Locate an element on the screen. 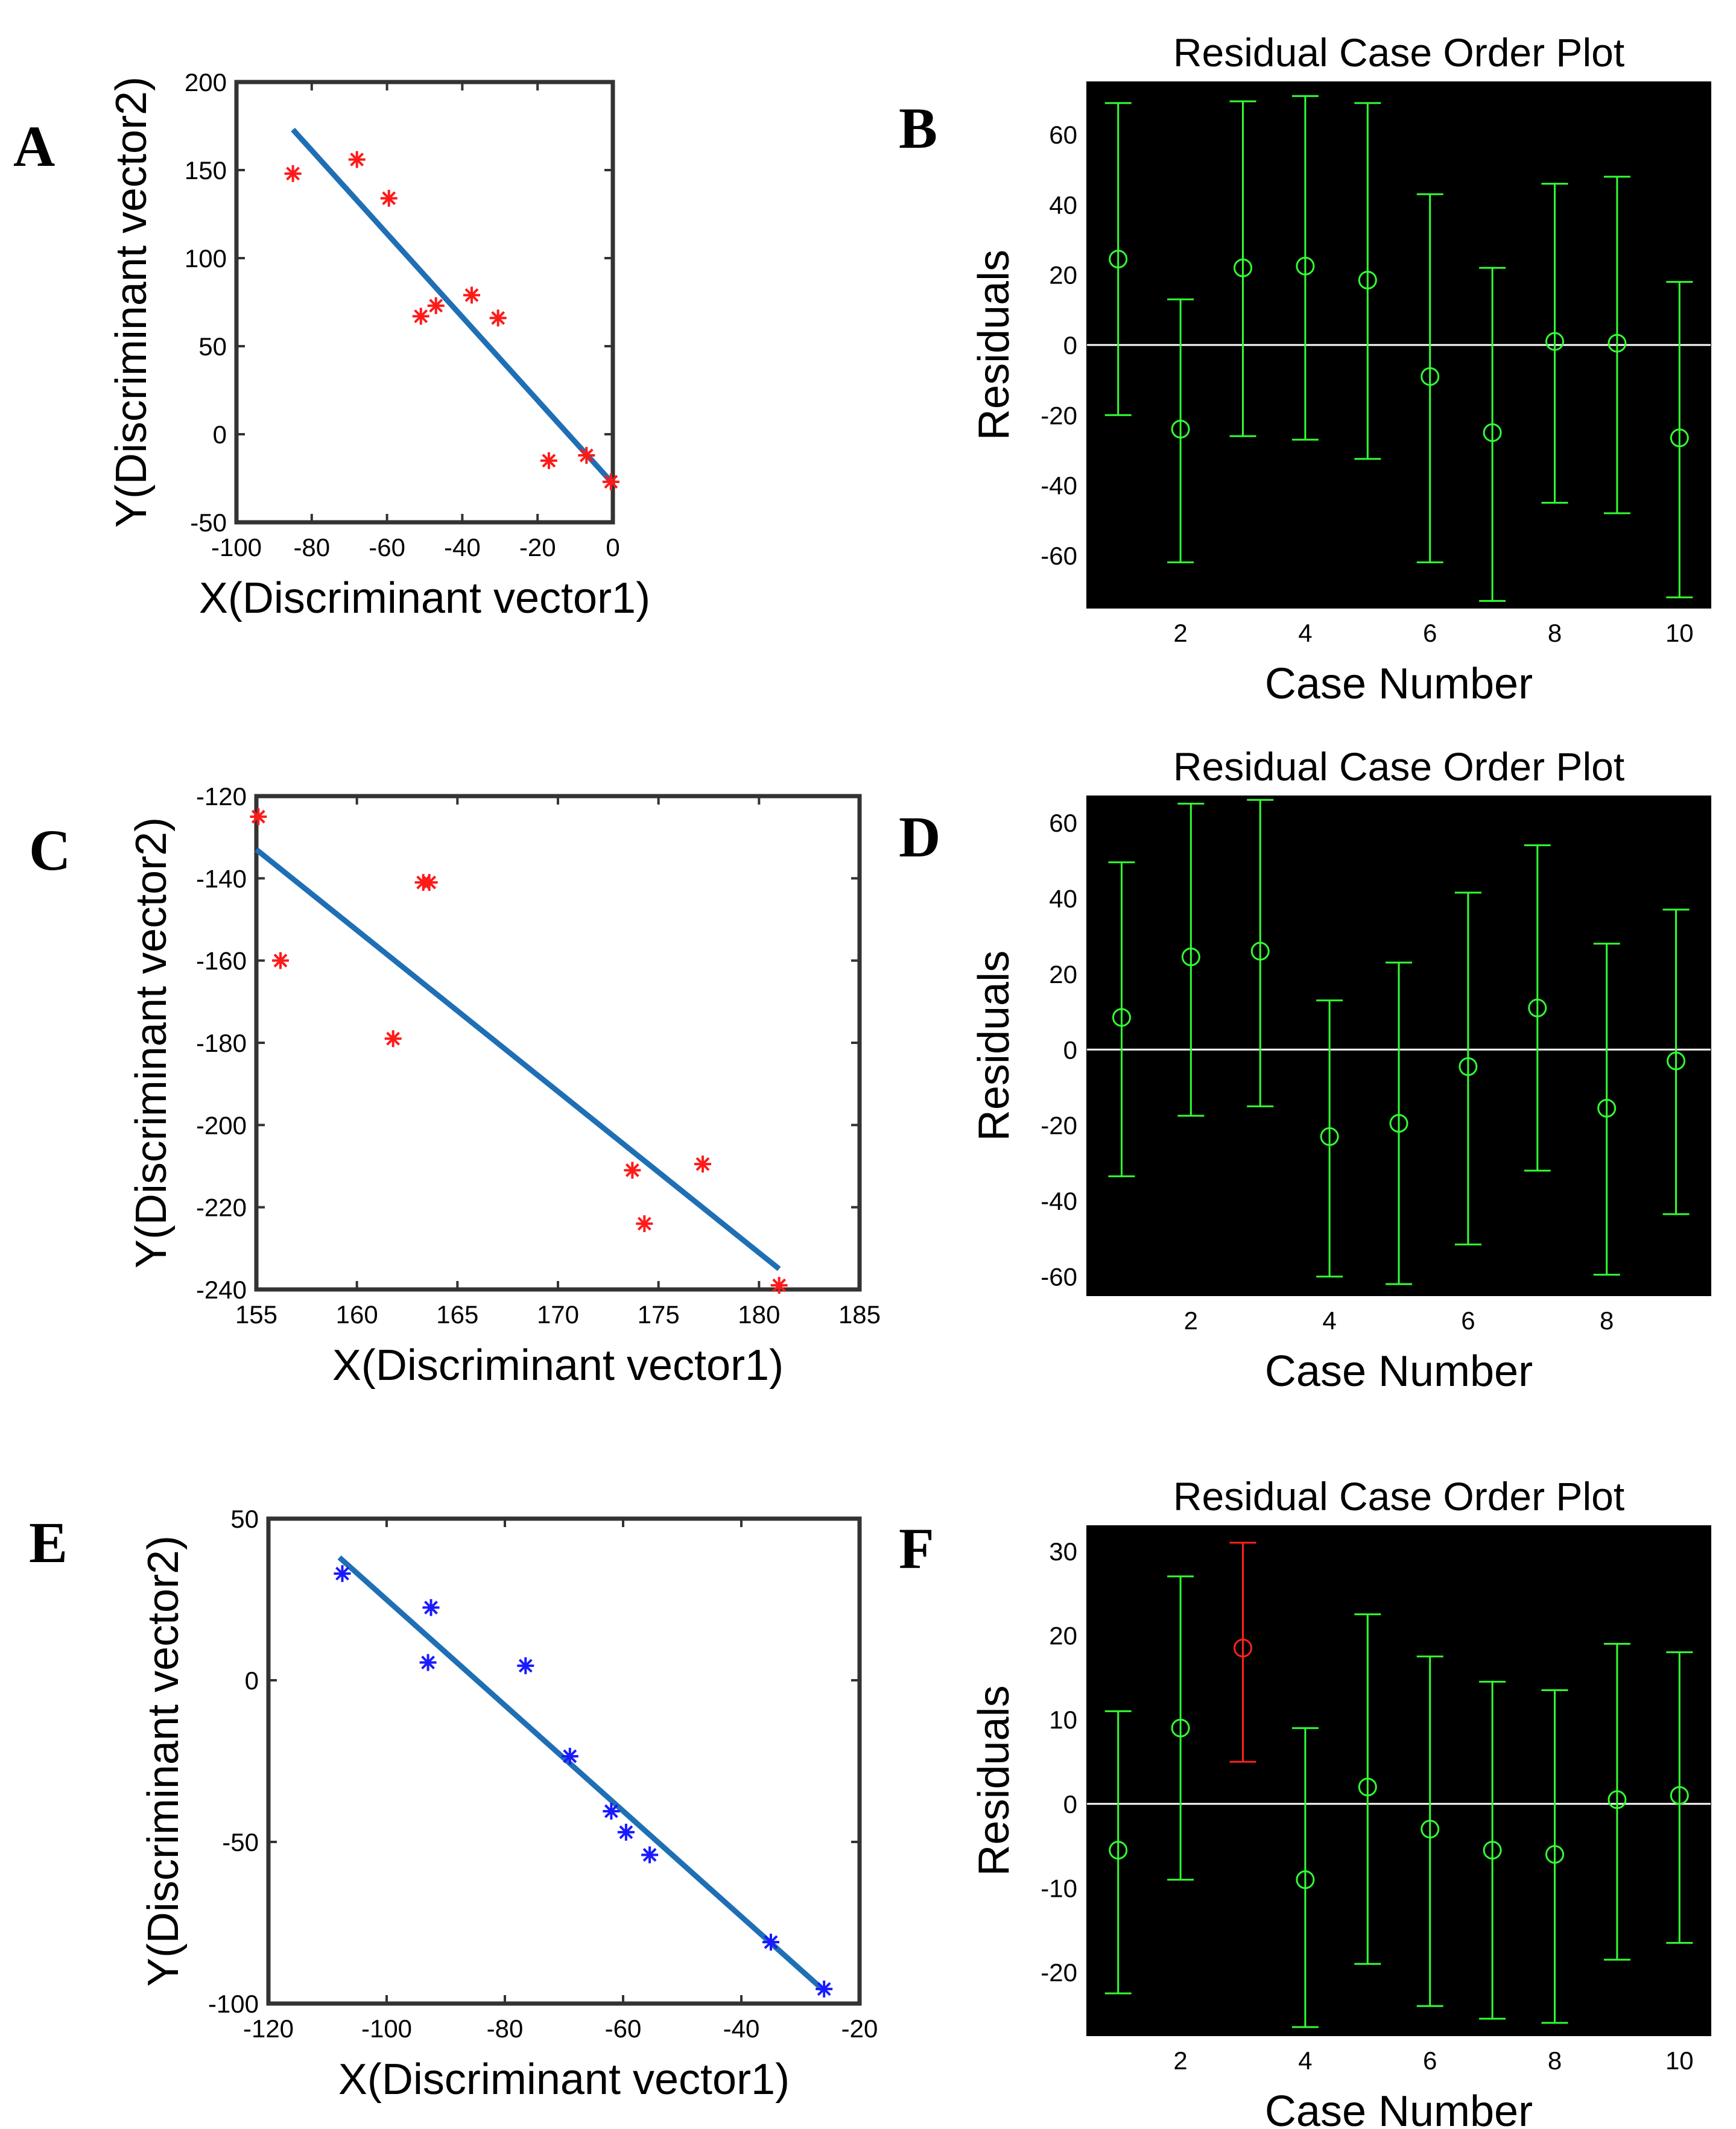 The image size is (1736, 2129). panel-b-title: Residual Case Order Plot is located at coordinates (1398, 52).